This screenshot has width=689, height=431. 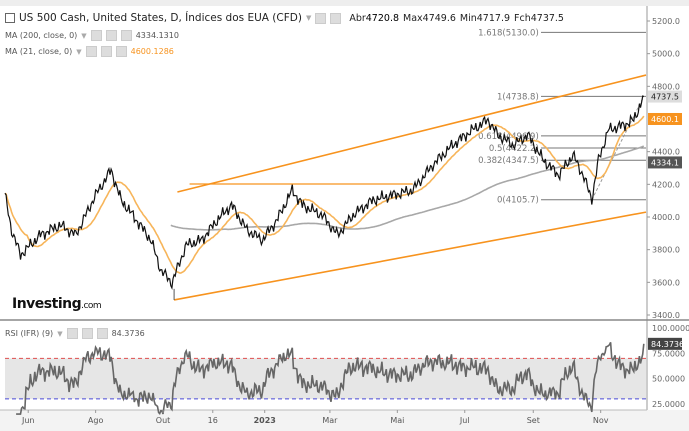 I want to click on x-tick-label: Mar, so click(x=330, y=420).